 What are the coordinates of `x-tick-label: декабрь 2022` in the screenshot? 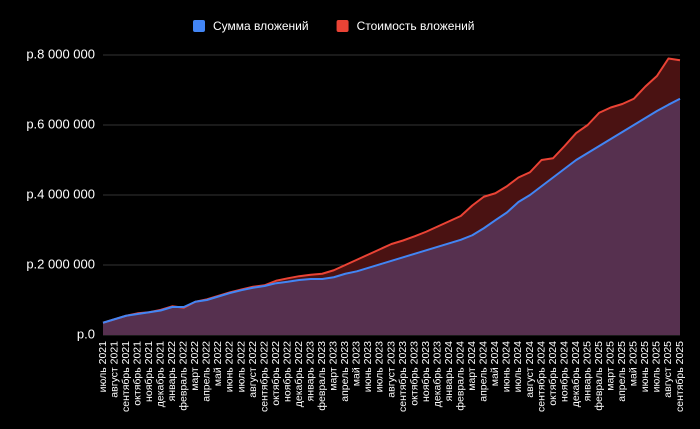 It's located at (299, 374).